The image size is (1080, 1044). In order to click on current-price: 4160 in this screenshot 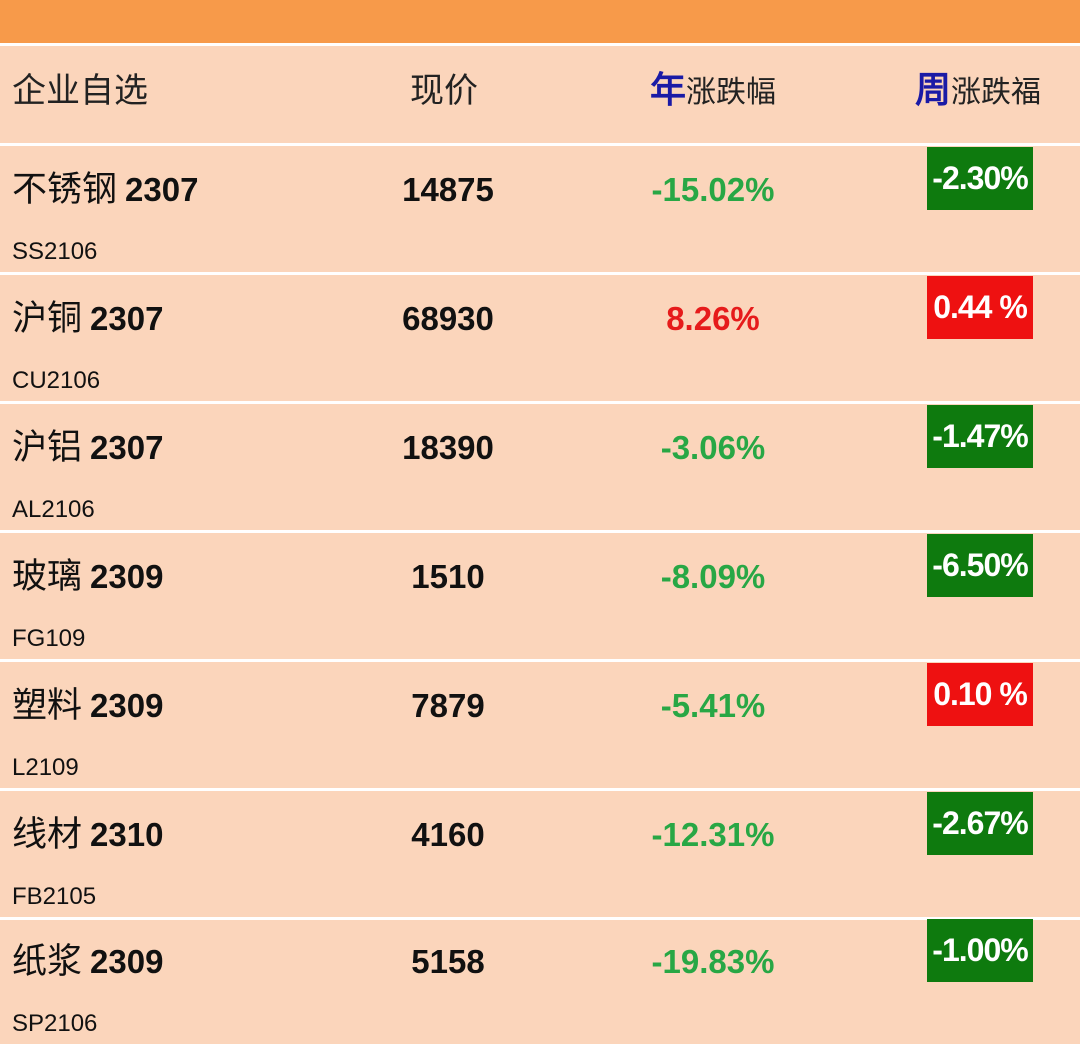, I will do `click(448, 834)`.